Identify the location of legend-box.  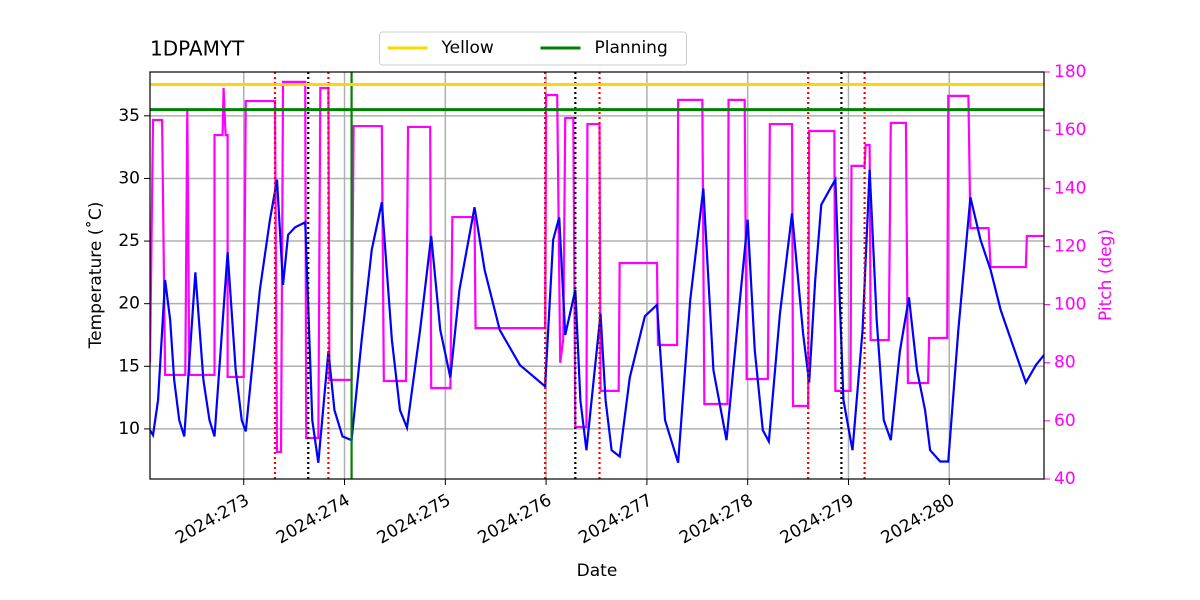
(533, 48).